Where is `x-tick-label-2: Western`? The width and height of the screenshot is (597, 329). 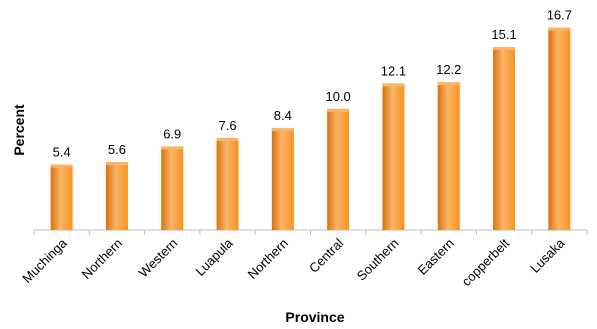
x-tick-label-2: Western is located at coordinates (158, 258).